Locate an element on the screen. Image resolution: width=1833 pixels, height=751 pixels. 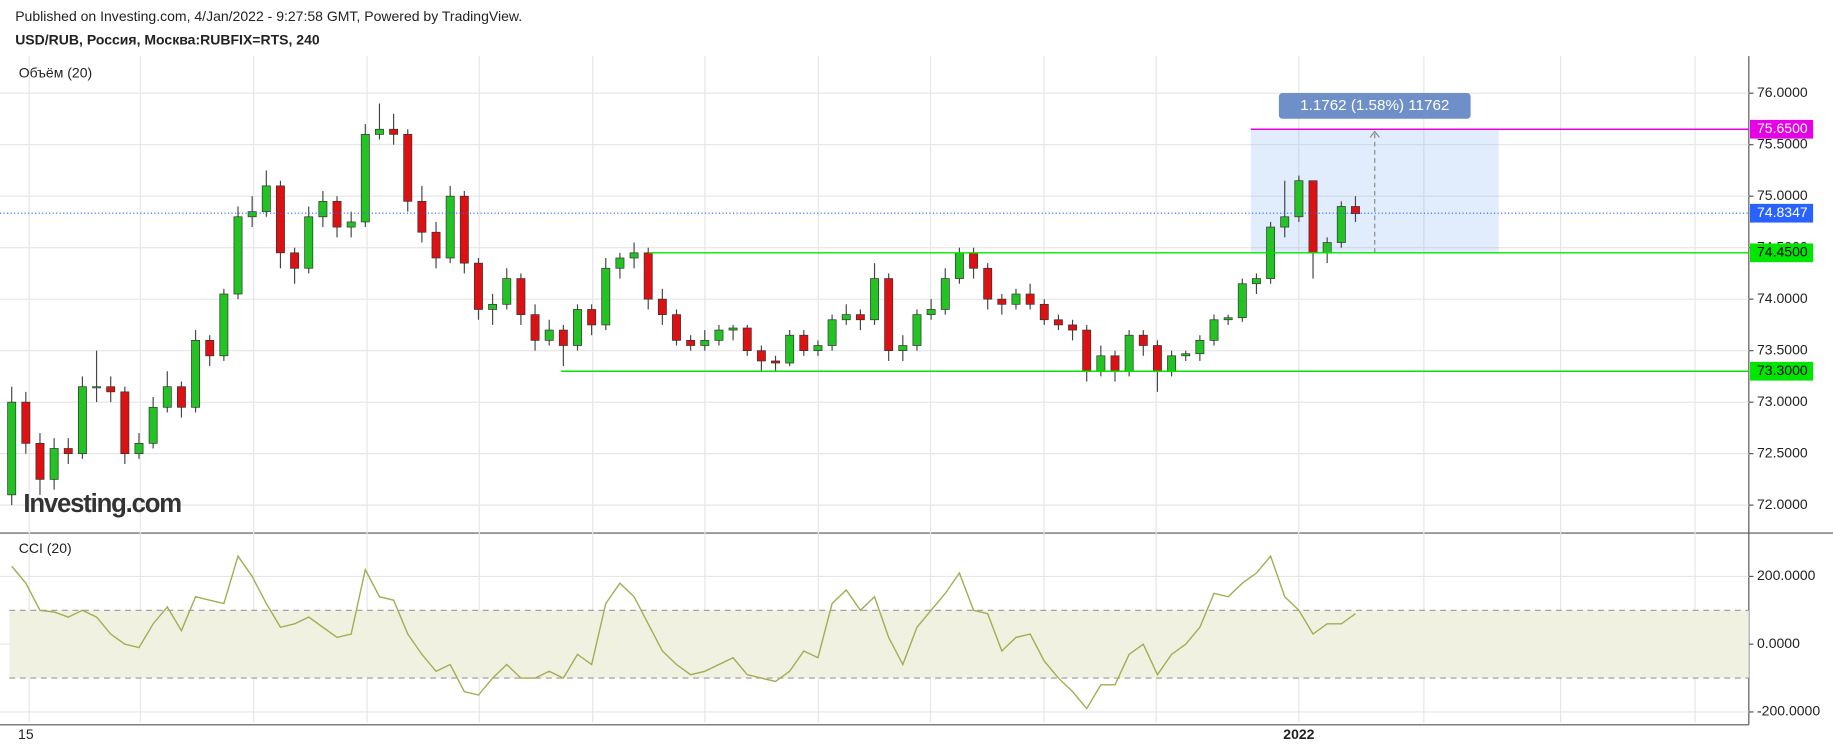
y-tick-label: 72.0000 is located at coordinates (1782, 504).